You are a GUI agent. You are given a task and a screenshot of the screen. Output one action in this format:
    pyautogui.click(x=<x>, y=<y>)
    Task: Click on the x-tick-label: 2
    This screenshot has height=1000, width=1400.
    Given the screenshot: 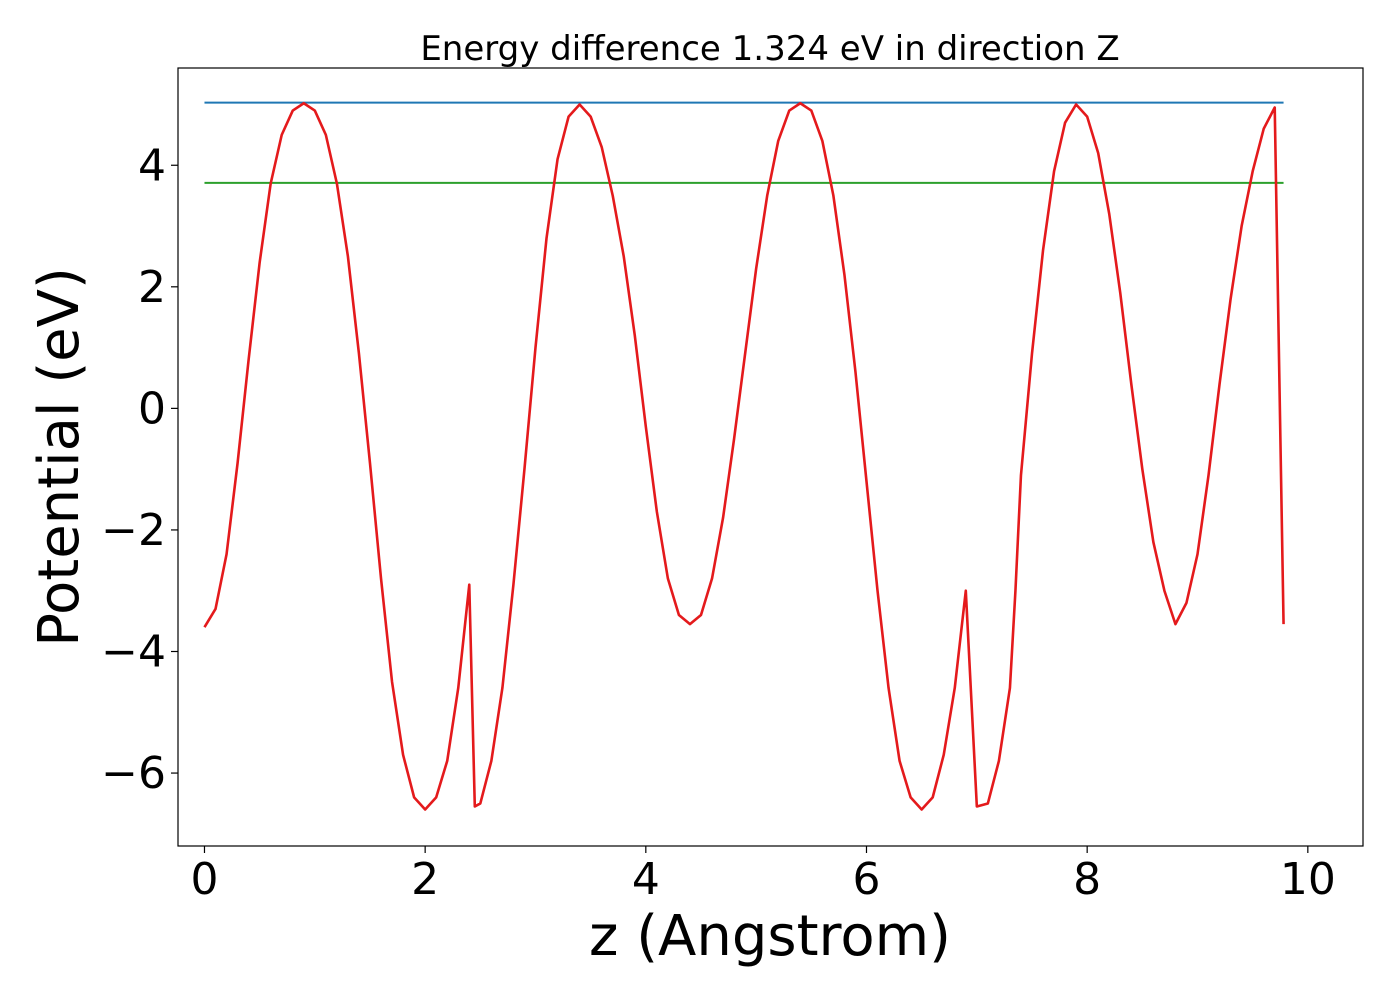 What is the action you would take?
    pyautogui.click(x=425, y=879)
    